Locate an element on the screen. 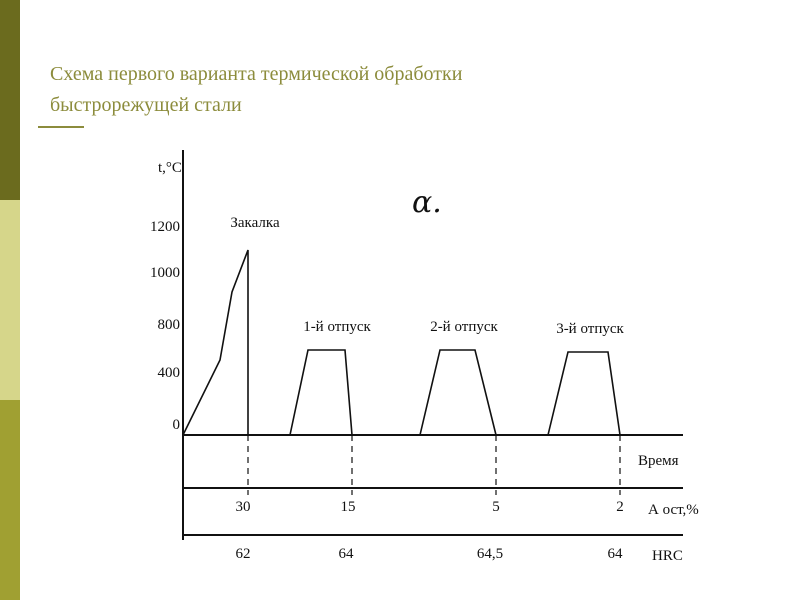  quench-curve is located at coordinates (215, 342).